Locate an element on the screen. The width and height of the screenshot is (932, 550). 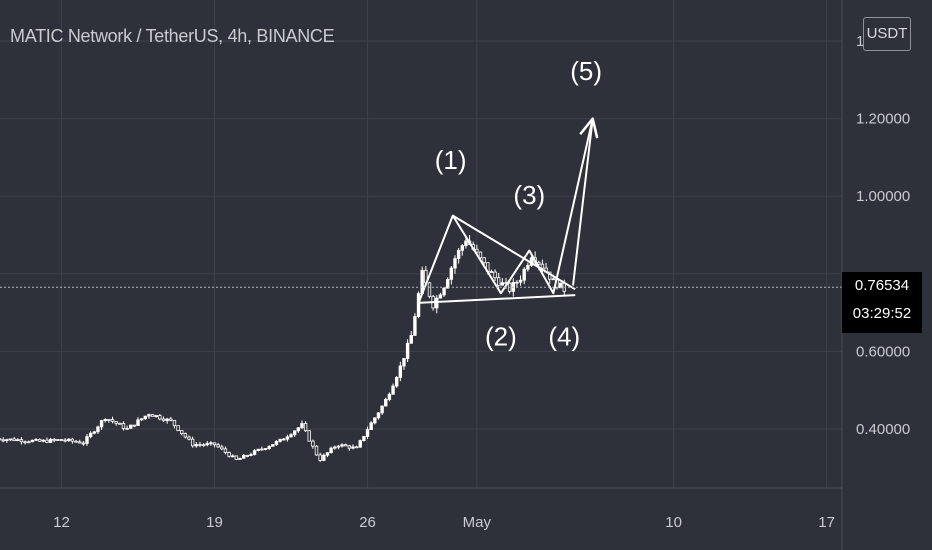
wave-label: (2) is located at coordinates (501, 337).